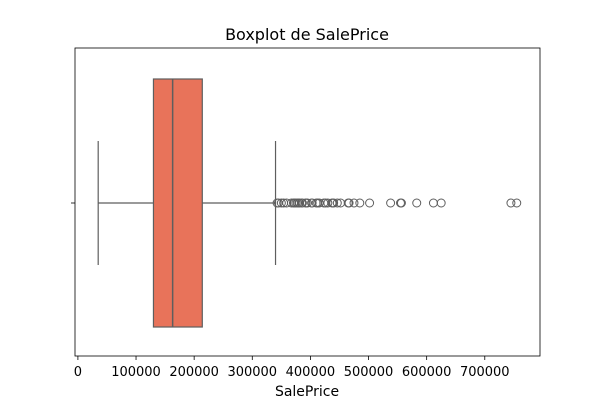 The width and height of the screenshot is (600, 400). What do you see at coordinates (307, 392) in the screenshot?
I see `x-axis-label: SalePrice` at bounding box center [307, 392].